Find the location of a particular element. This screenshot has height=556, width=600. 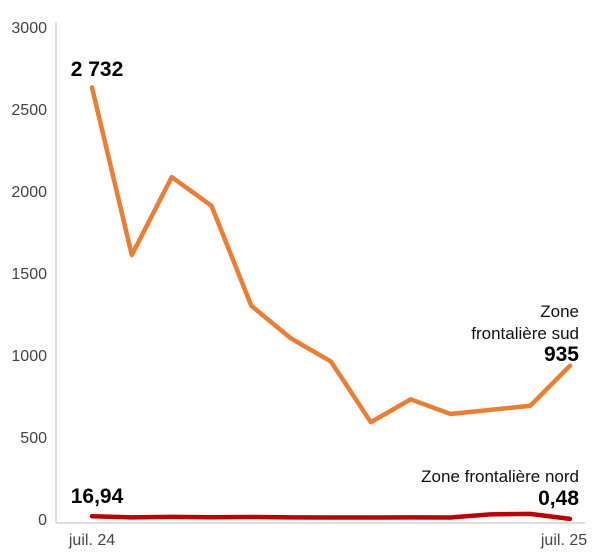

y-tick-label-6: 3000 is located at coordinates (29, 28).